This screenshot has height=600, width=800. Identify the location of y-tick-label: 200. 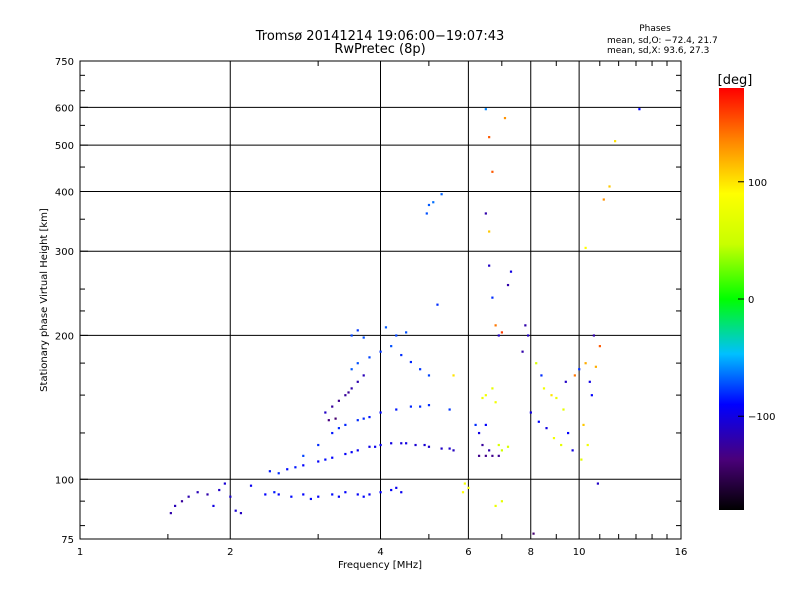
(64, 336).